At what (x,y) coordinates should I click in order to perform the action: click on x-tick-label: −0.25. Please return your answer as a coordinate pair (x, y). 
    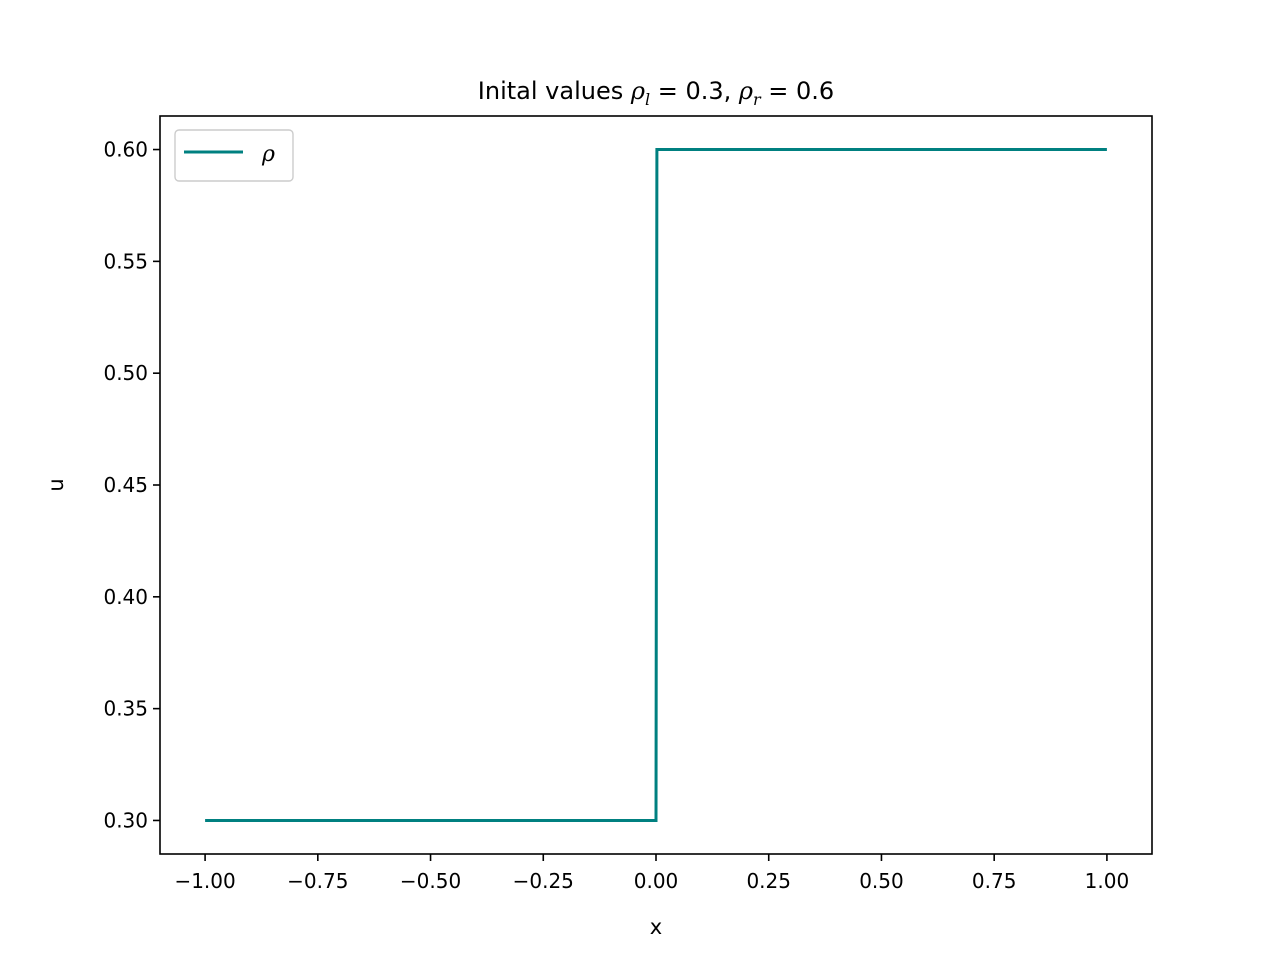
    Looking at the image, I should click on (543, 881).